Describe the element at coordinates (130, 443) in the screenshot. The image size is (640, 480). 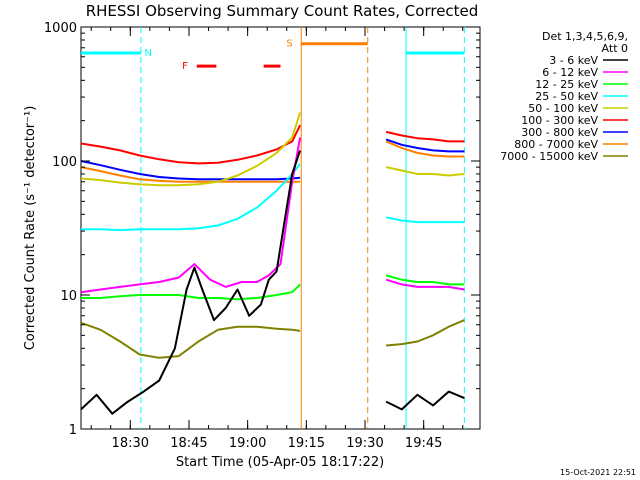
I see `x-tick-label: 18:30` at that location.